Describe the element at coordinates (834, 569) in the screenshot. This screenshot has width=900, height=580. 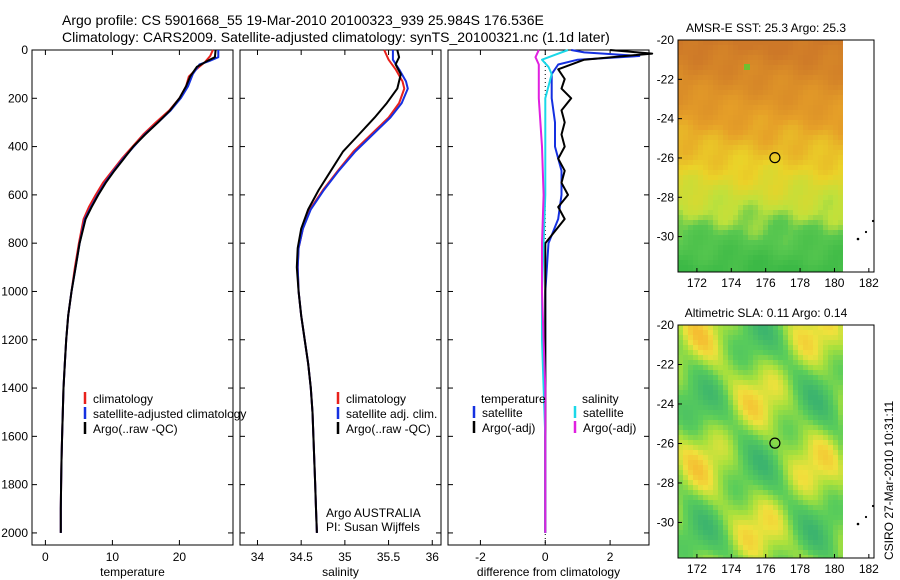
I see `sla-xtick-label: 180` at that location.